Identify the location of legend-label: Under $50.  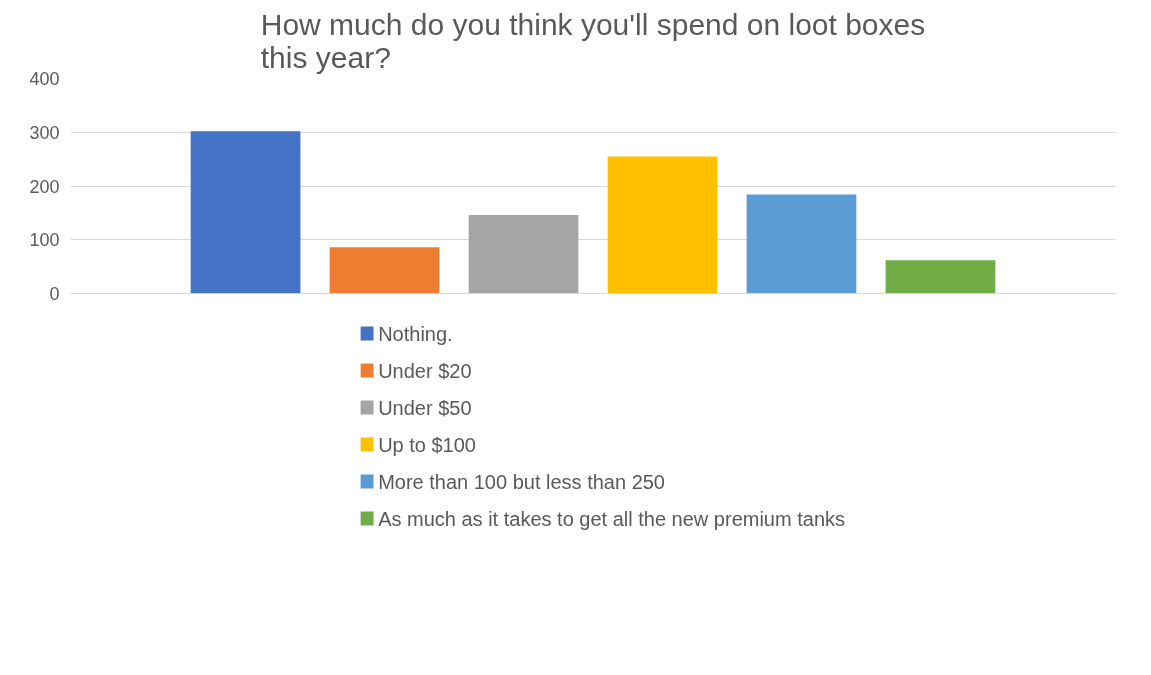
(425, 407).